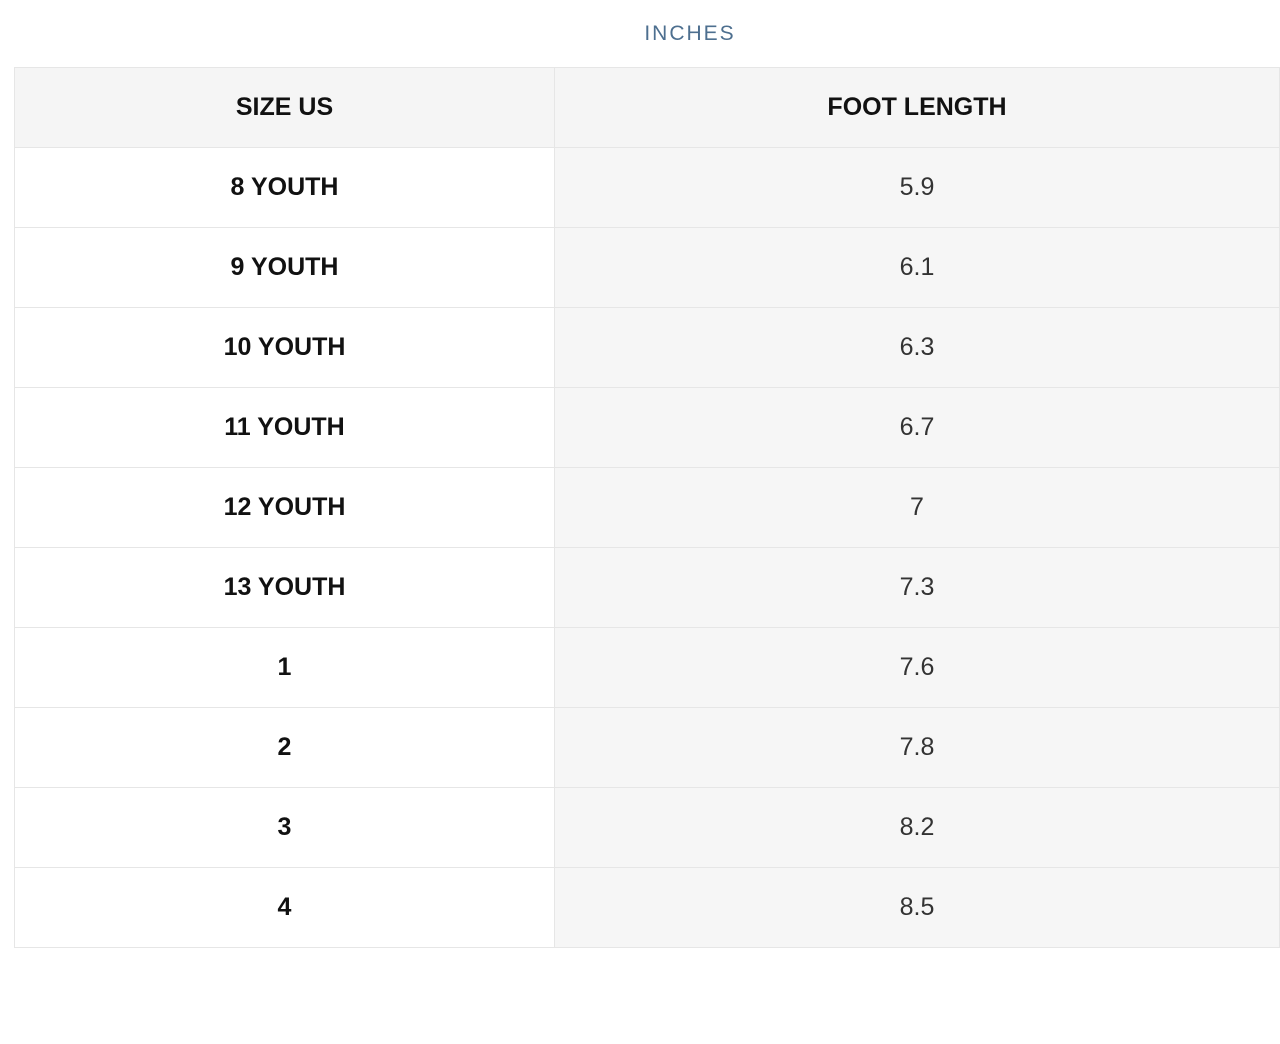 The image size is (1280, 1044). What do you see at coordinates (284, 507) in the screenshot?
I see `size-cell: 12 YOUTH` at bounding box center [284, 507].